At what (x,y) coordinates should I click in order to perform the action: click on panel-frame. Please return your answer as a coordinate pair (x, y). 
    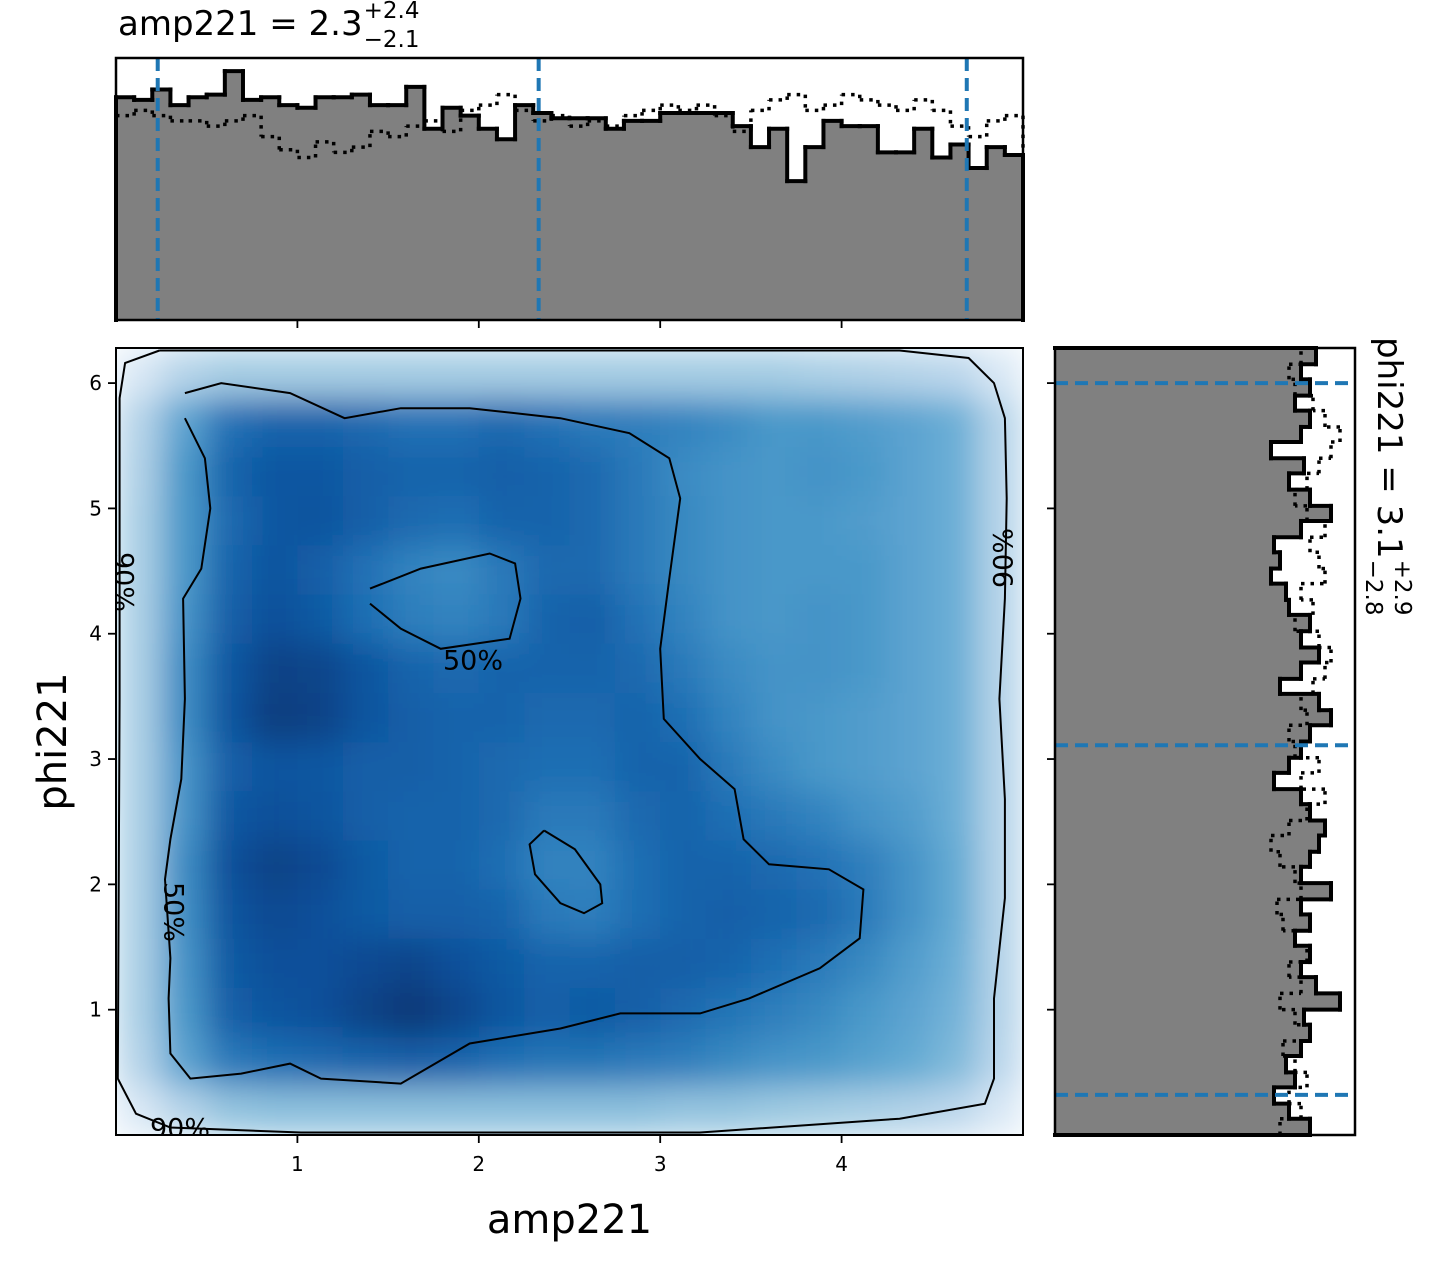
    Looking at the image, I should click on (1205, 741).